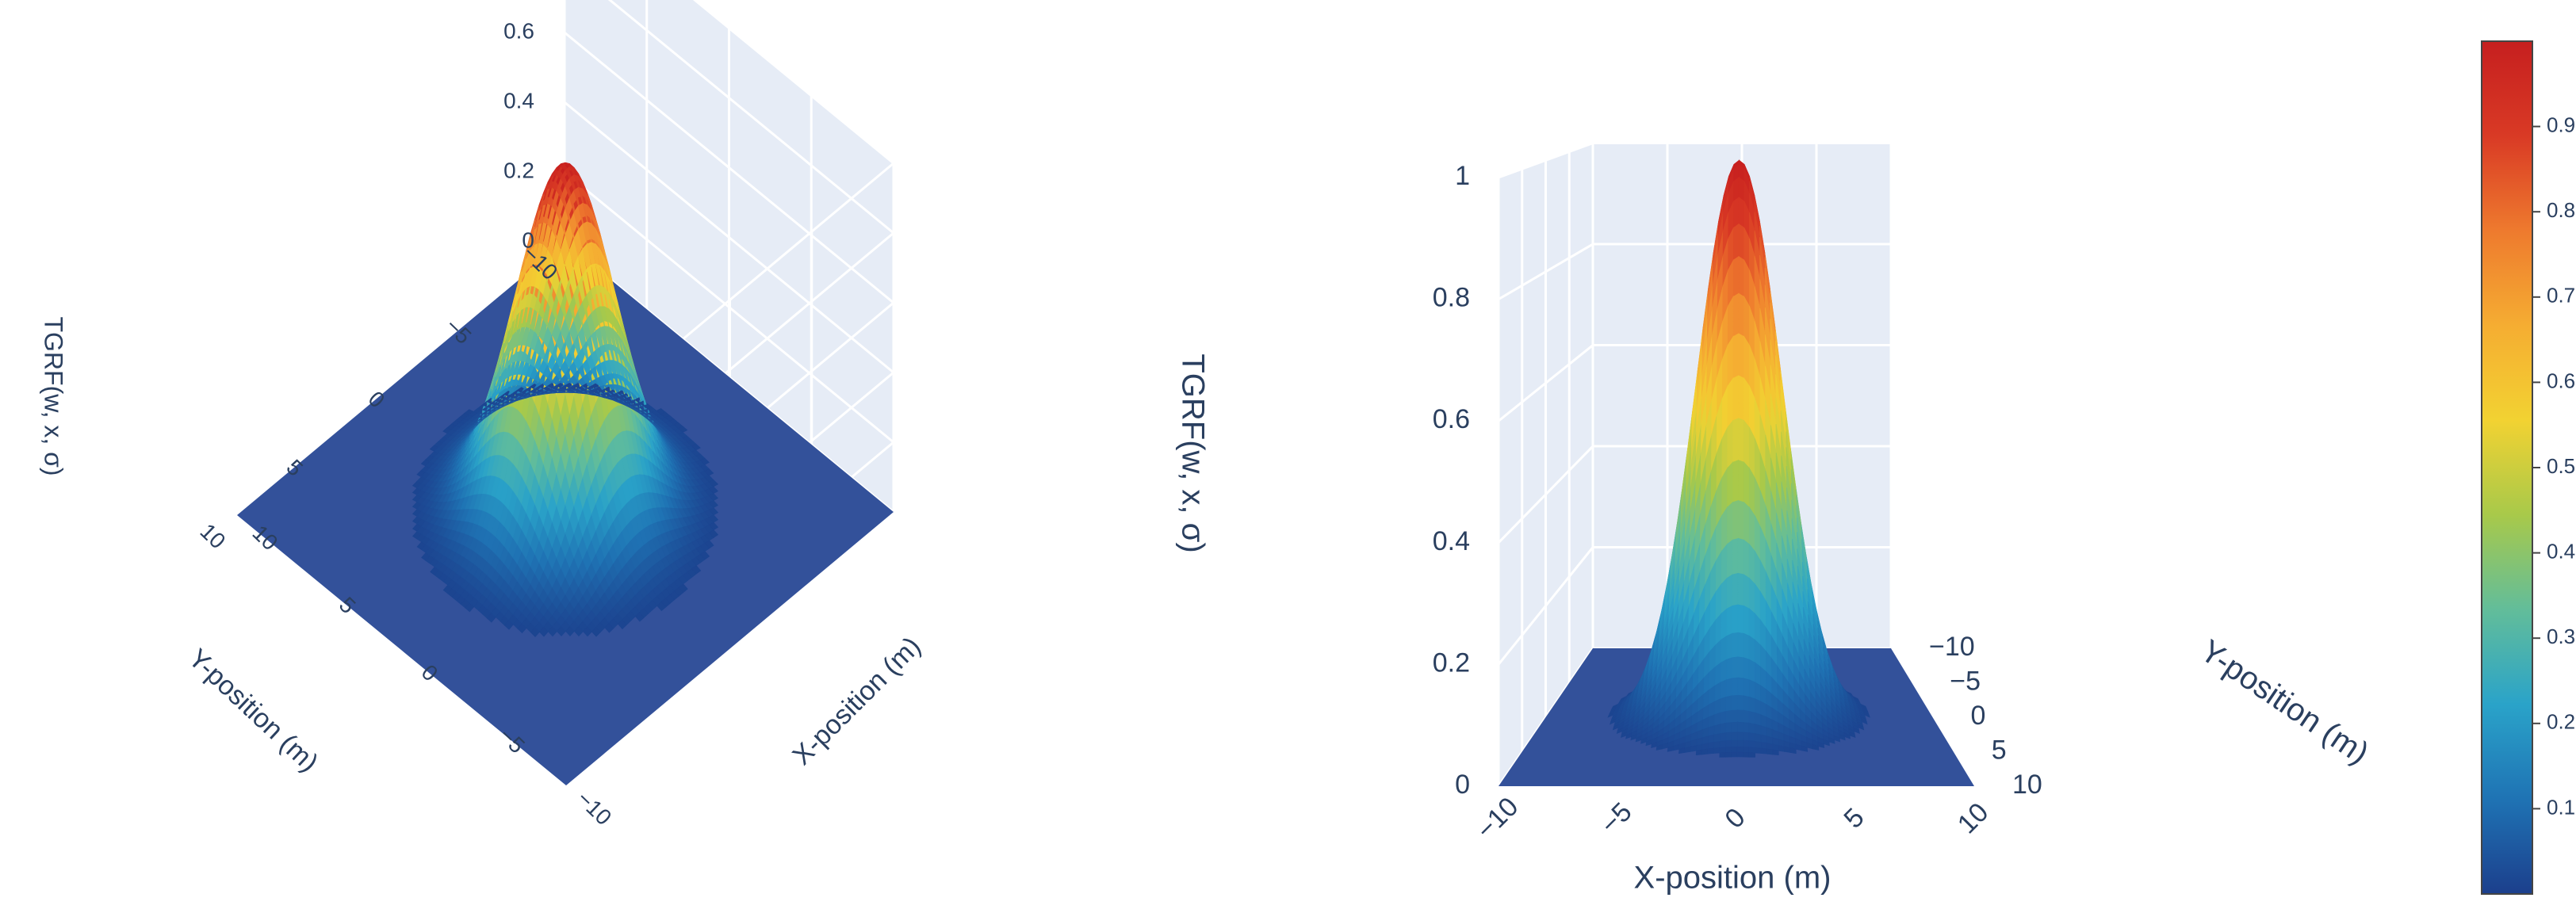 The height and width of the screenshot is (913, 2576). I want to click on z-axis-title: TGRF(w, x, σ), so click(1192, 453).